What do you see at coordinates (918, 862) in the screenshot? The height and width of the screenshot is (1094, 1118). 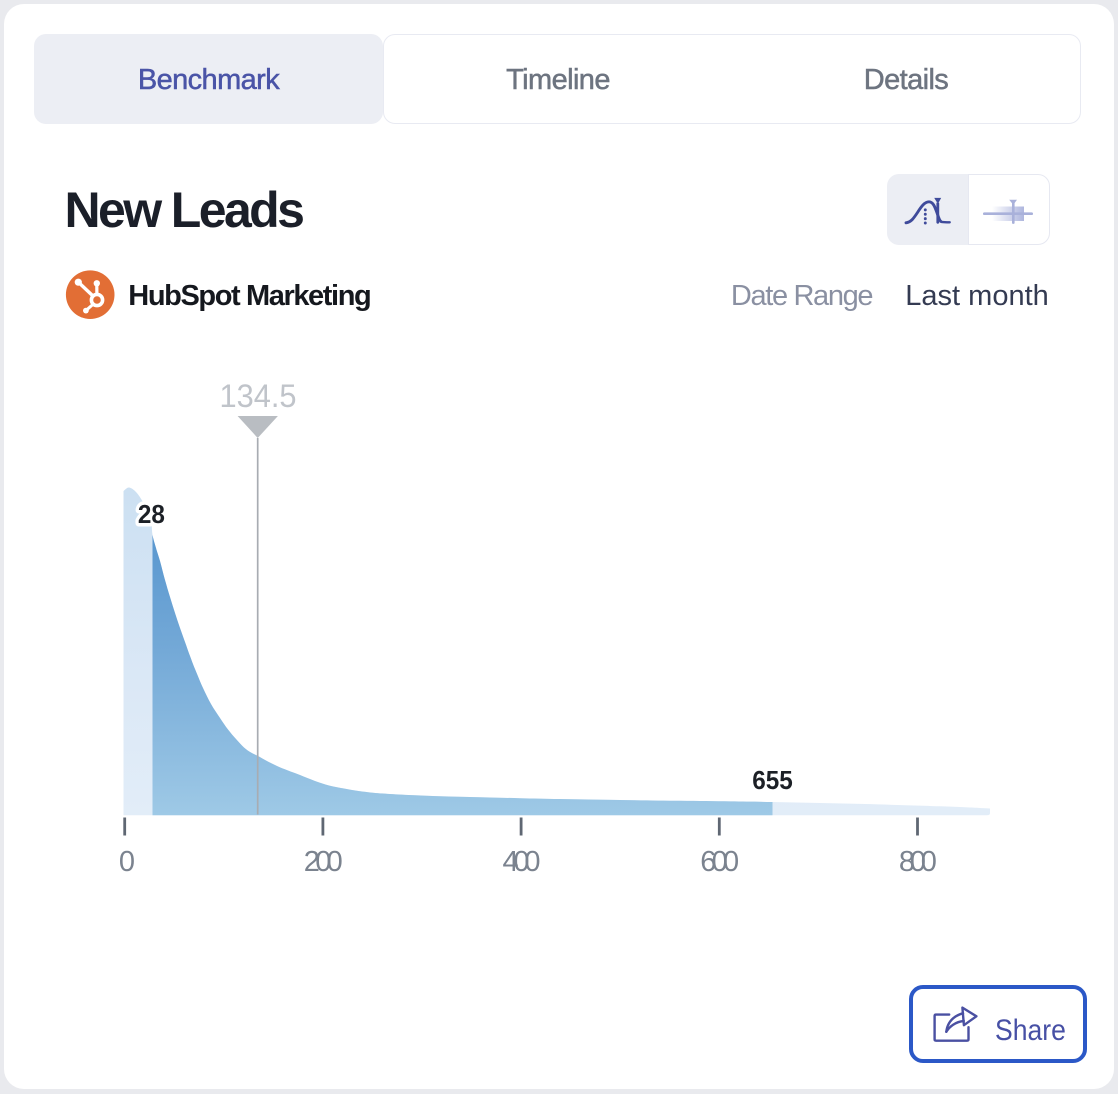 I see `svg-text: 800` at bounding box center [918, 862].